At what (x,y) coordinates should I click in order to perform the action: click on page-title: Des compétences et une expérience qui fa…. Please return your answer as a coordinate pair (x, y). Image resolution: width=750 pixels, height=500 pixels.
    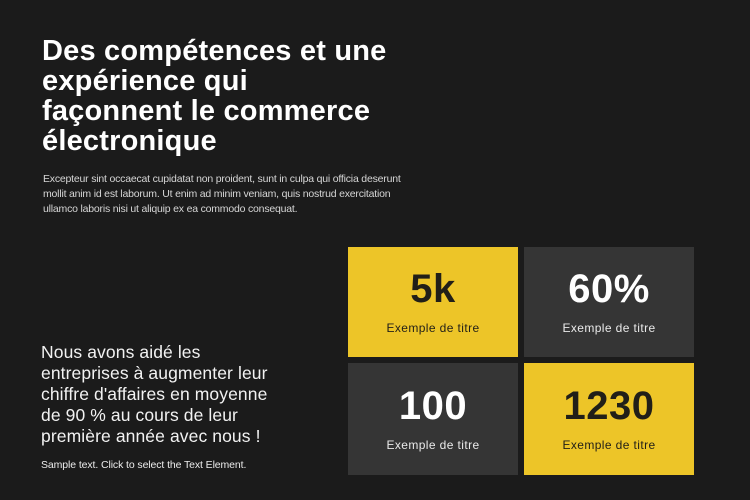
    Looking at the image, I should click on (214, 96).